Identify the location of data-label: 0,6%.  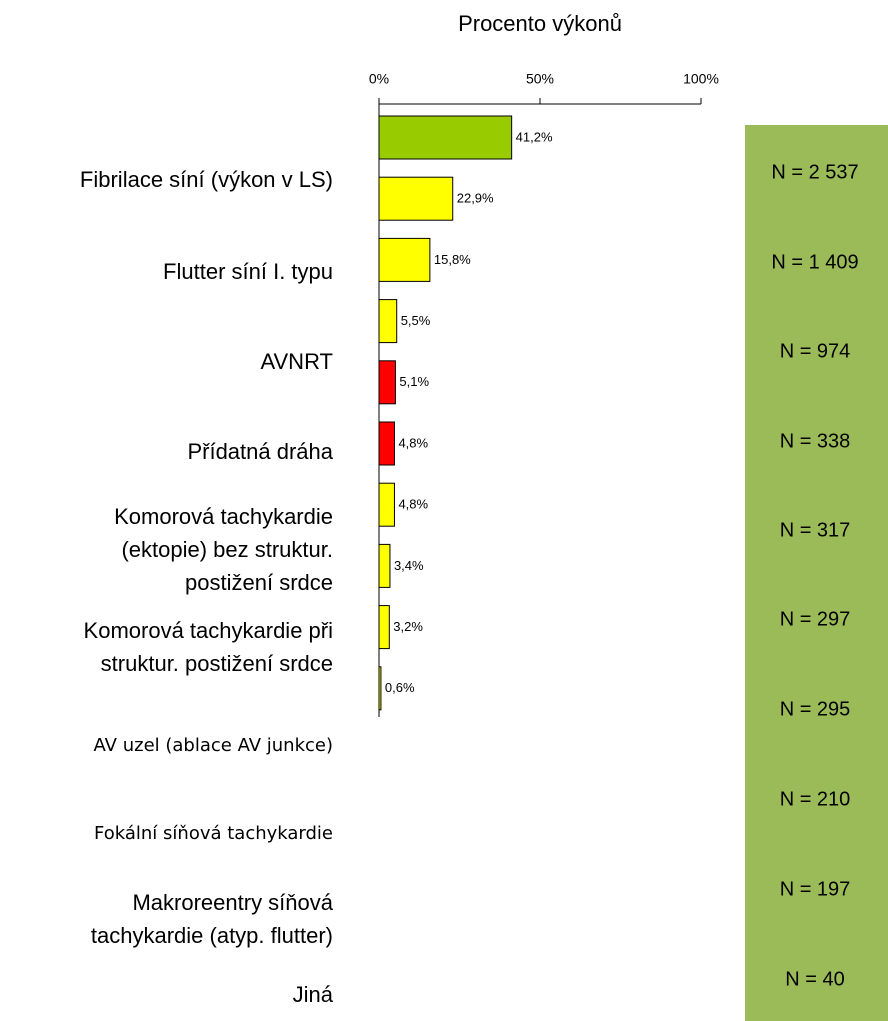
(400, 687).